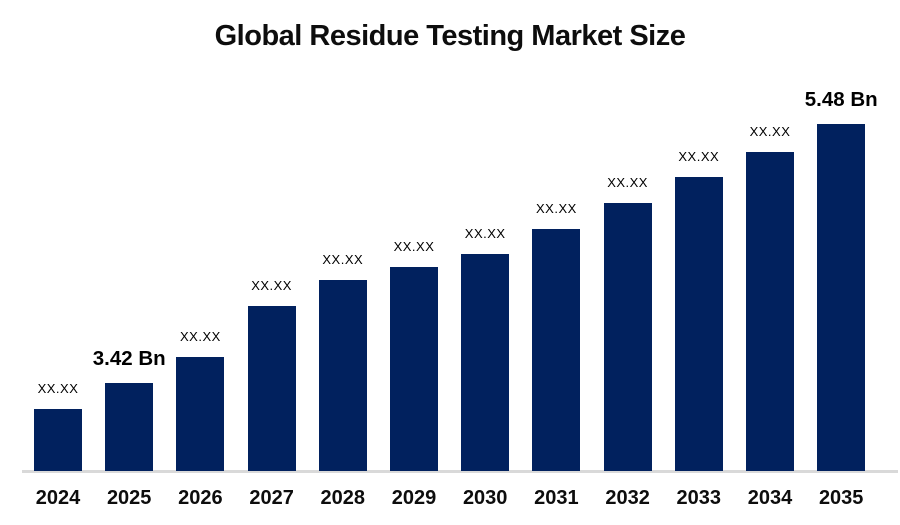  What do you see at coordinates (841, 99) in the screenshot?
I see `bar-value-label-2035: 5.48 Bn` at bounding box center [841, 99].